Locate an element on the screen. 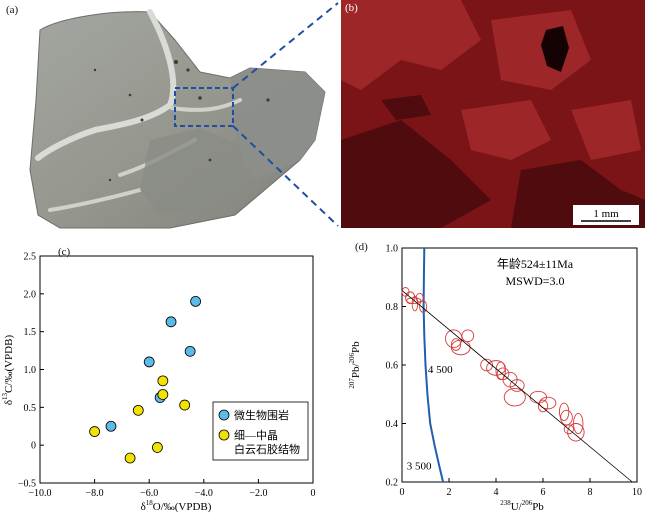 Image resolution: width=650 pixels, height=514 pixels. y-tick-label-c: 2.5 is located at coordinates (30, 257).